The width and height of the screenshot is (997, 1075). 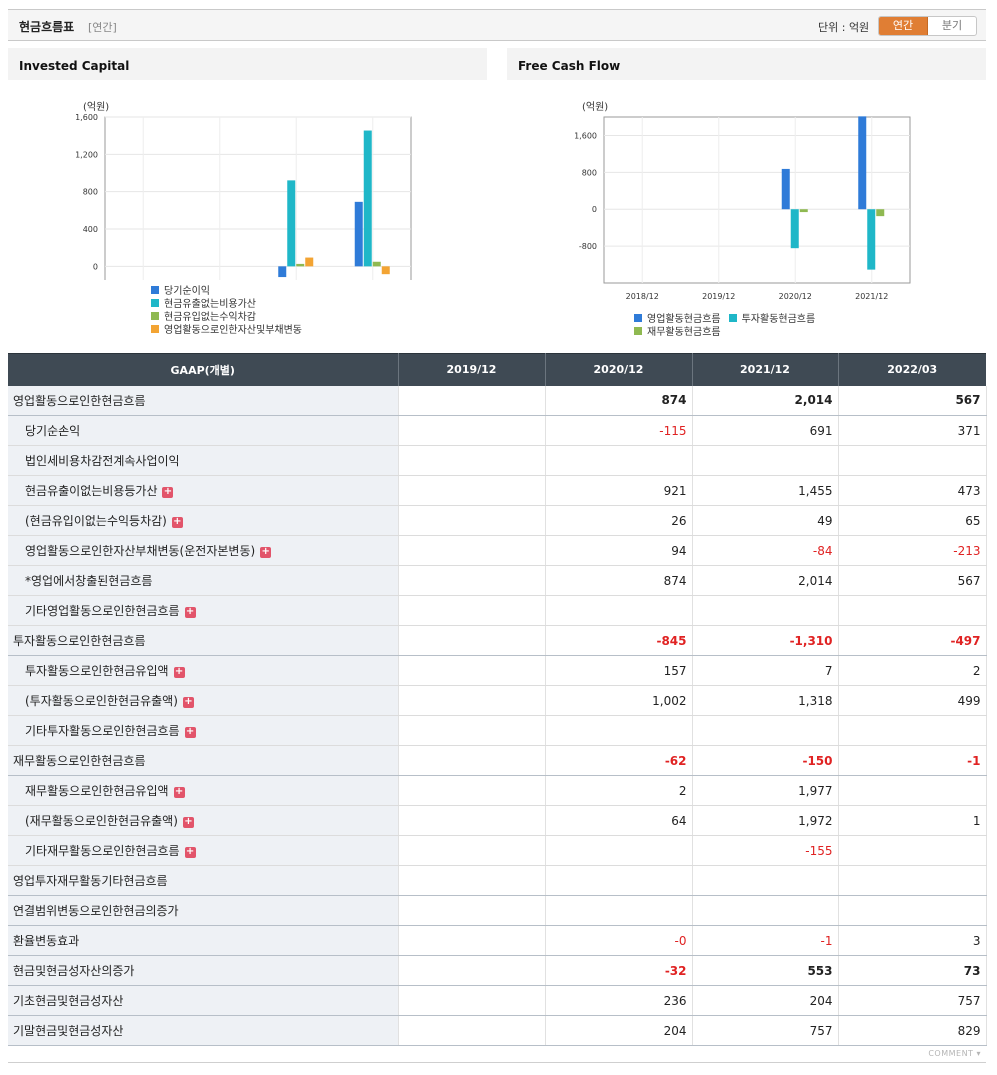 What do you see at coordinates (952, 25) in the screenshot?
I see `quarter-button: 분기` at bounding box center [952, 25].